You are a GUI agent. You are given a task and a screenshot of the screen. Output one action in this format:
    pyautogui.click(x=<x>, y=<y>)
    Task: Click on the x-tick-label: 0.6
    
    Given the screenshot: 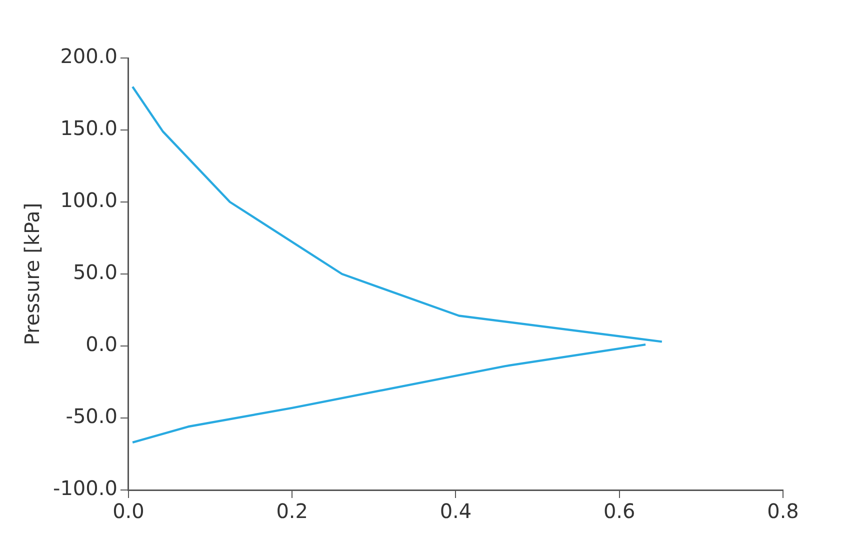 What is the action you would take?
    pyautogui.click(x=619, y=511)
    